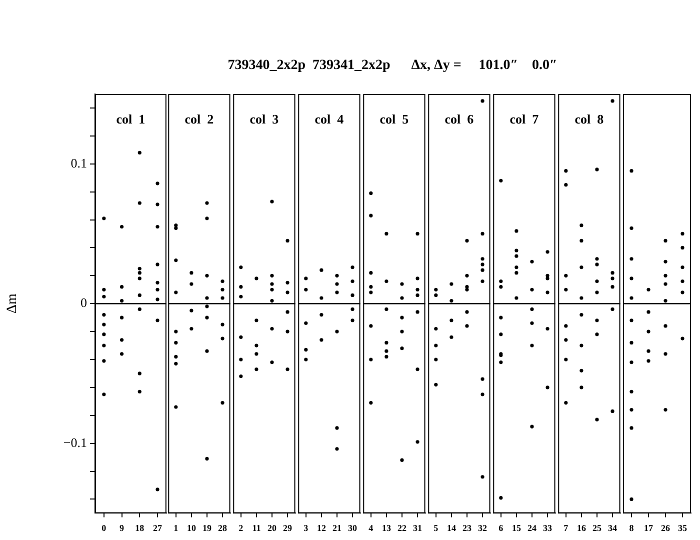 This screenshot has height=540, width=700. What do you see at coordinates (223, 527) in the screenshot?
I see `x-tick-label: 28` at bounding box center [223, 527].